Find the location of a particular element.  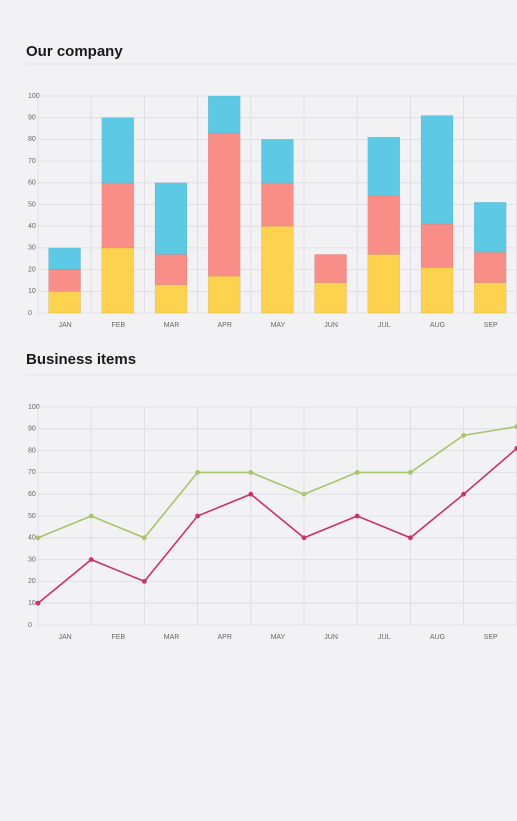

line is located at coordinates (277, 482).